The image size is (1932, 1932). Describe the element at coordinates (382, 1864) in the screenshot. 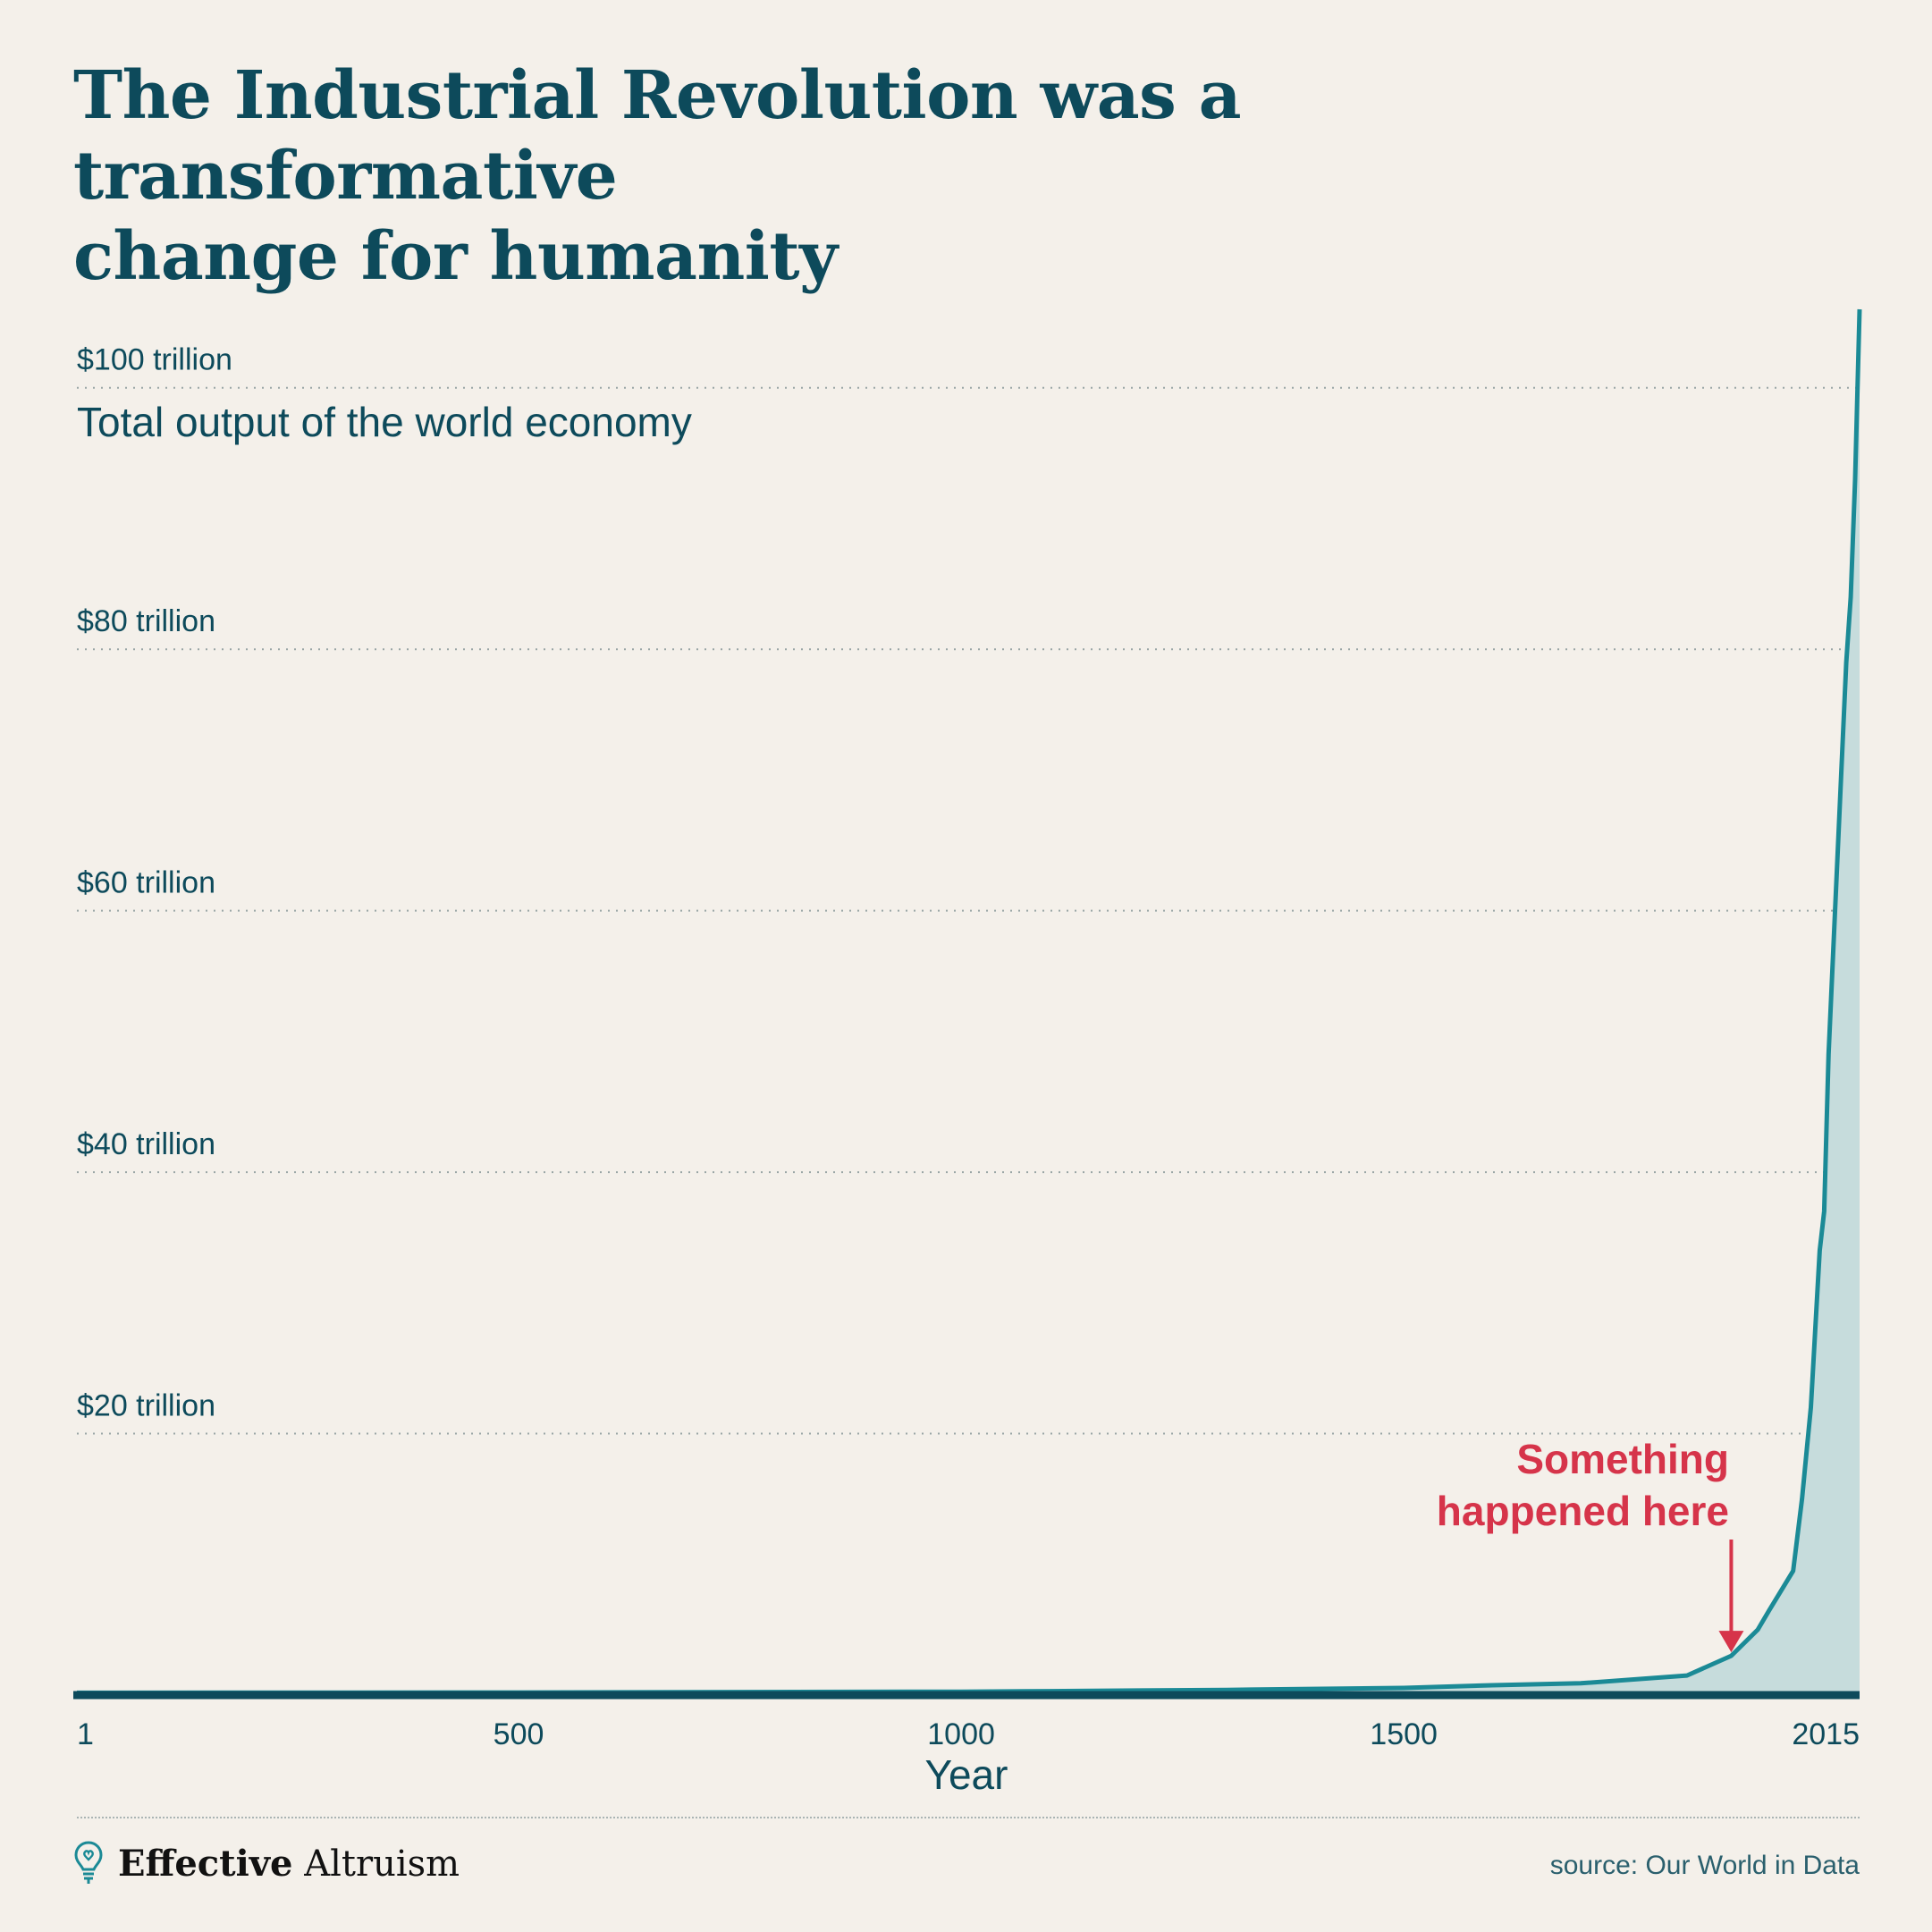

I see `logo-wordmark-regular: Altruism` at that location.